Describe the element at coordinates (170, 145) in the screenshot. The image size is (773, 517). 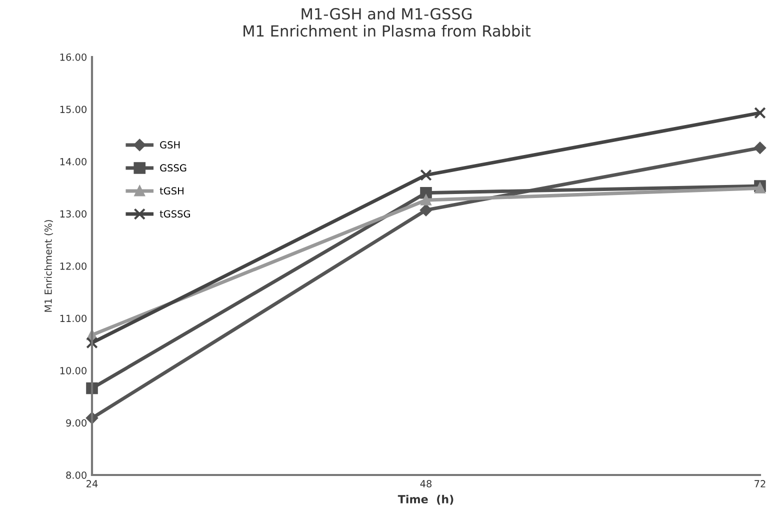
I see `legend-label: GSH` at that location.